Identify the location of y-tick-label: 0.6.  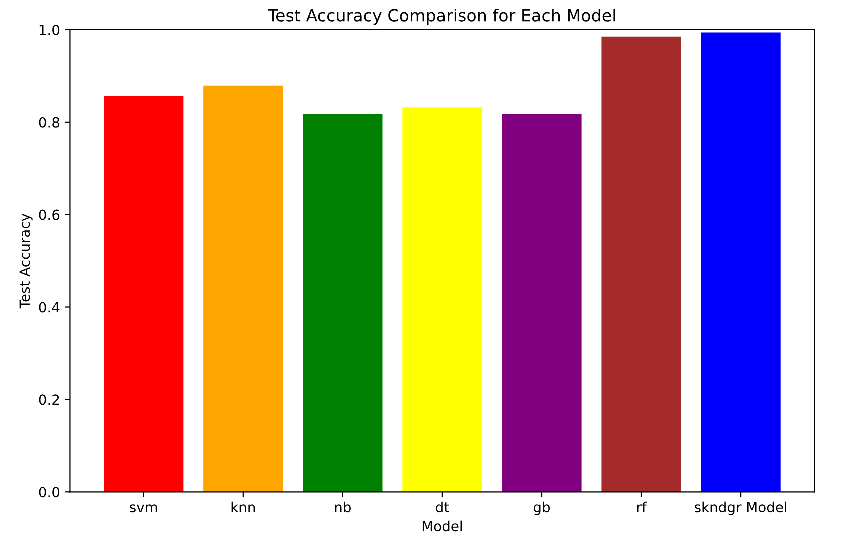
(49, 215).